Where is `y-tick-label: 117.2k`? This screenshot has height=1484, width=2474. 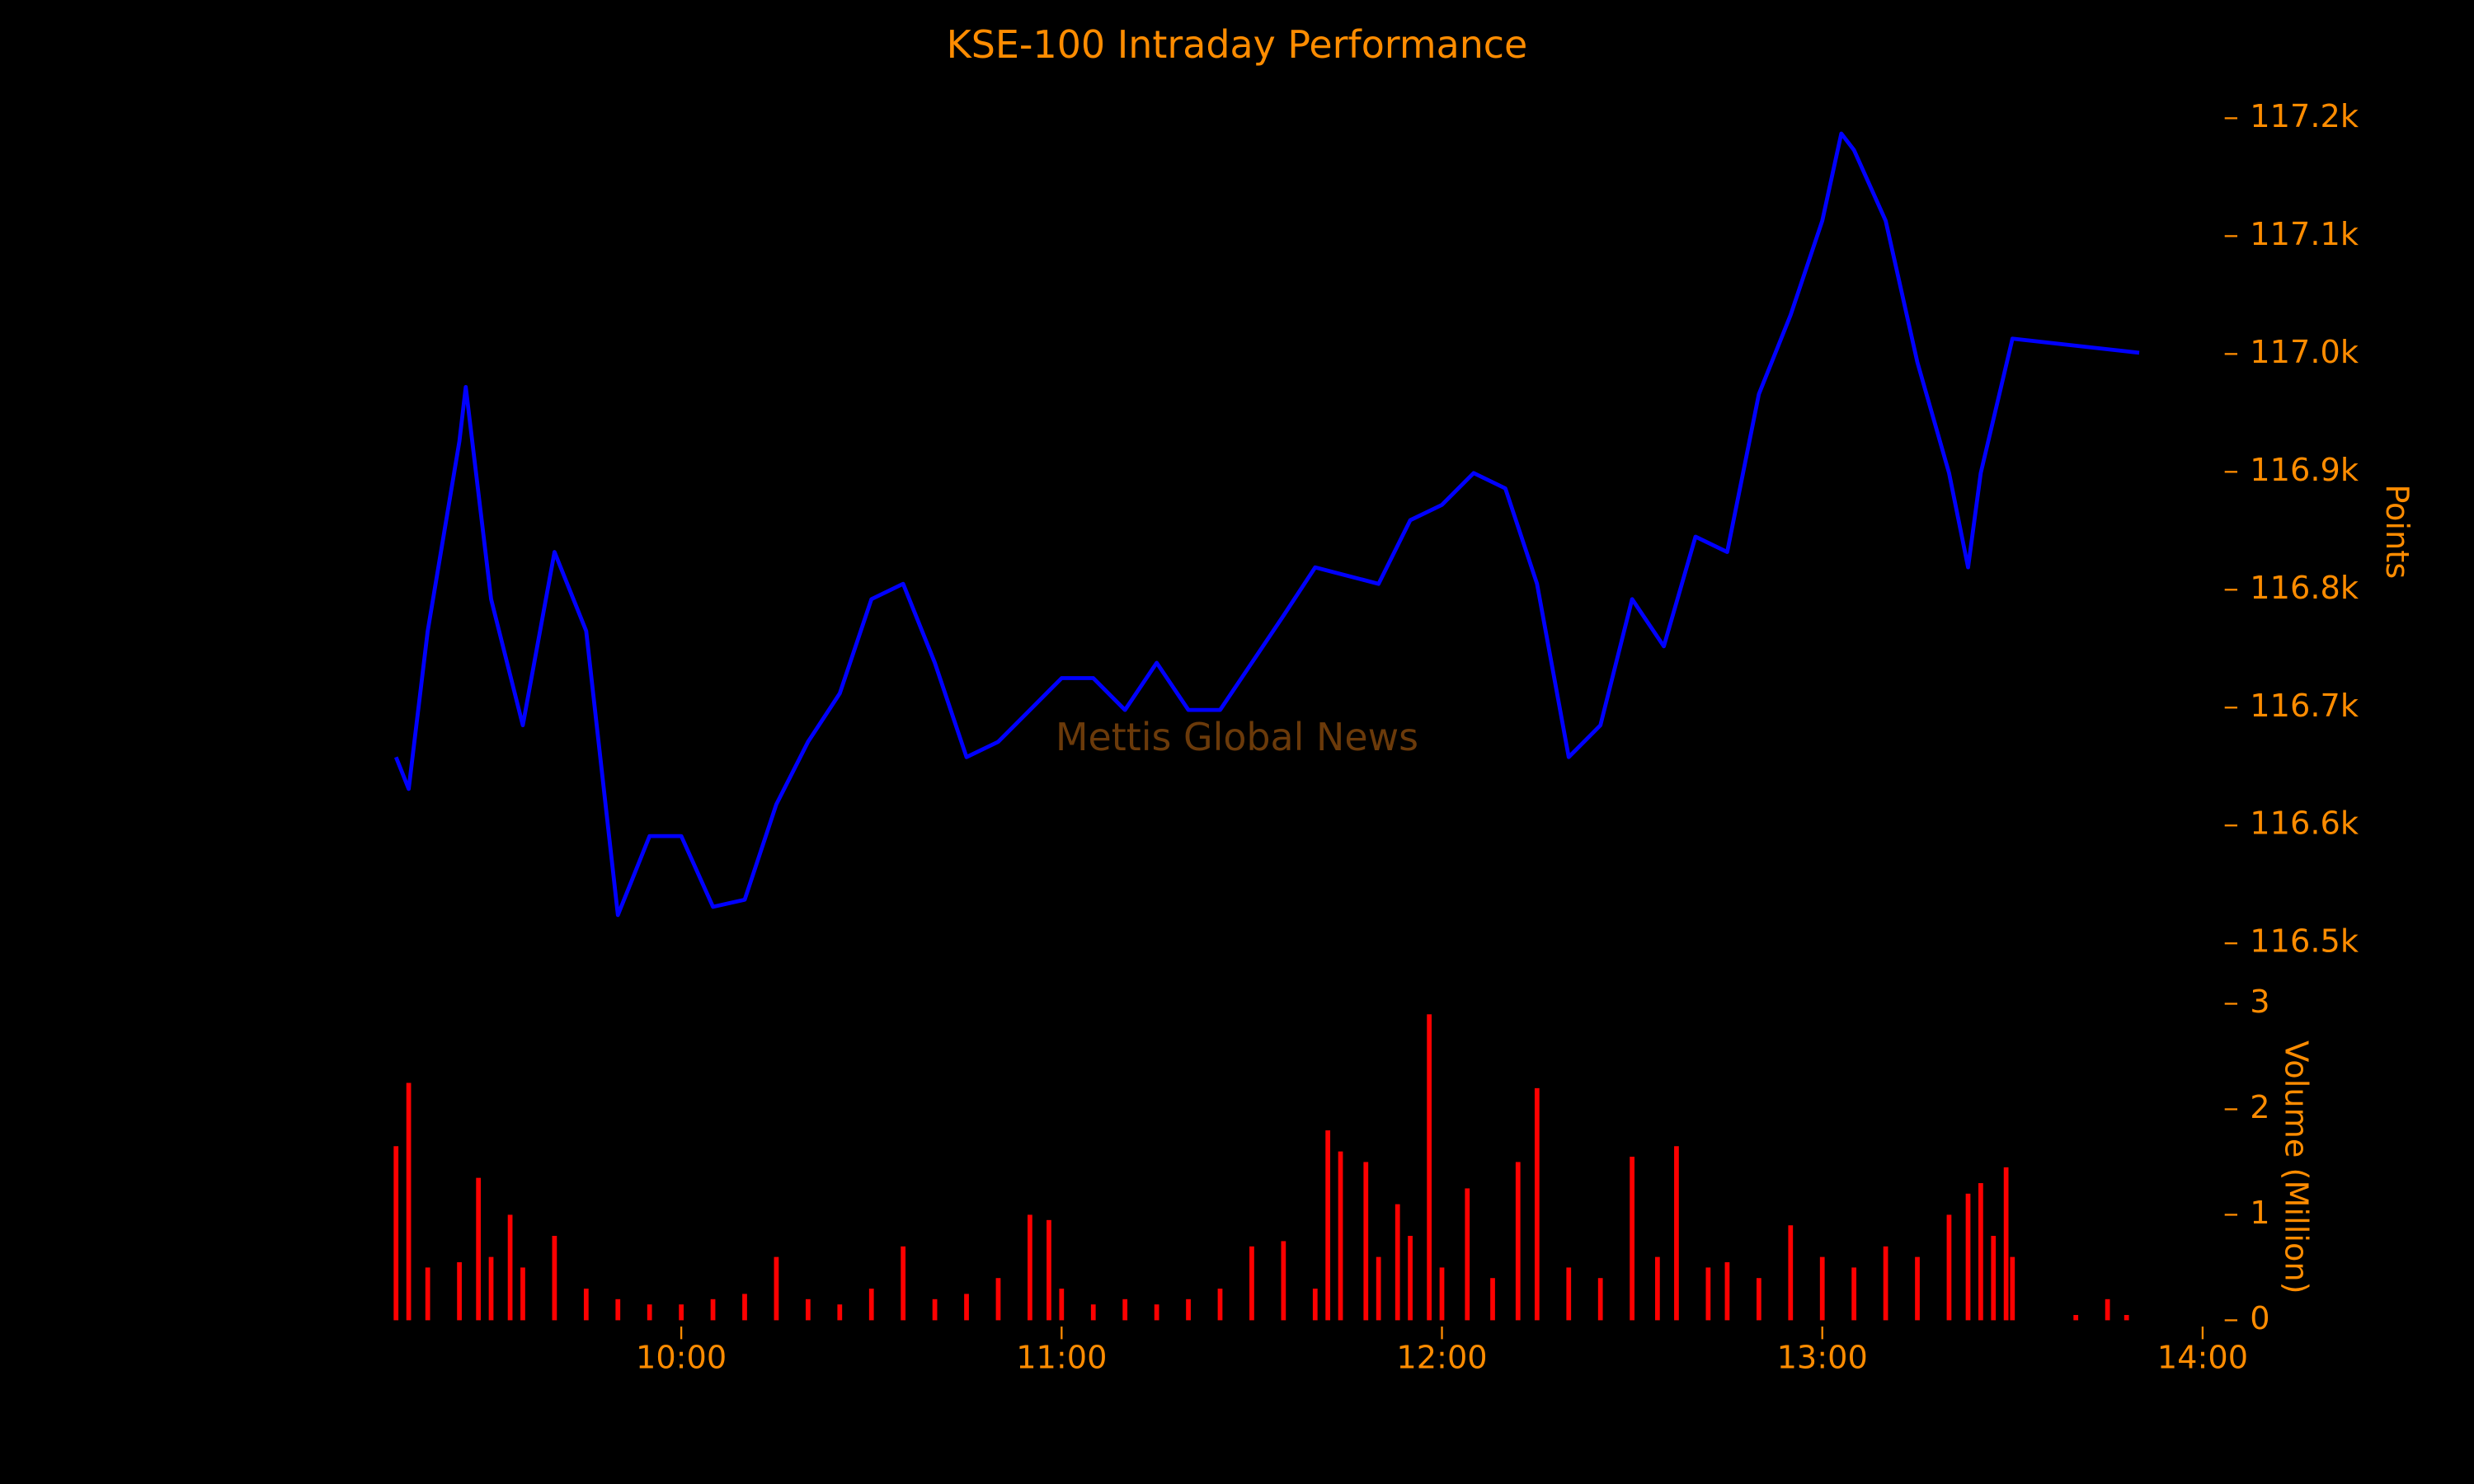 y-tick-label: 117.2k is located at coordinates (2304, 116).